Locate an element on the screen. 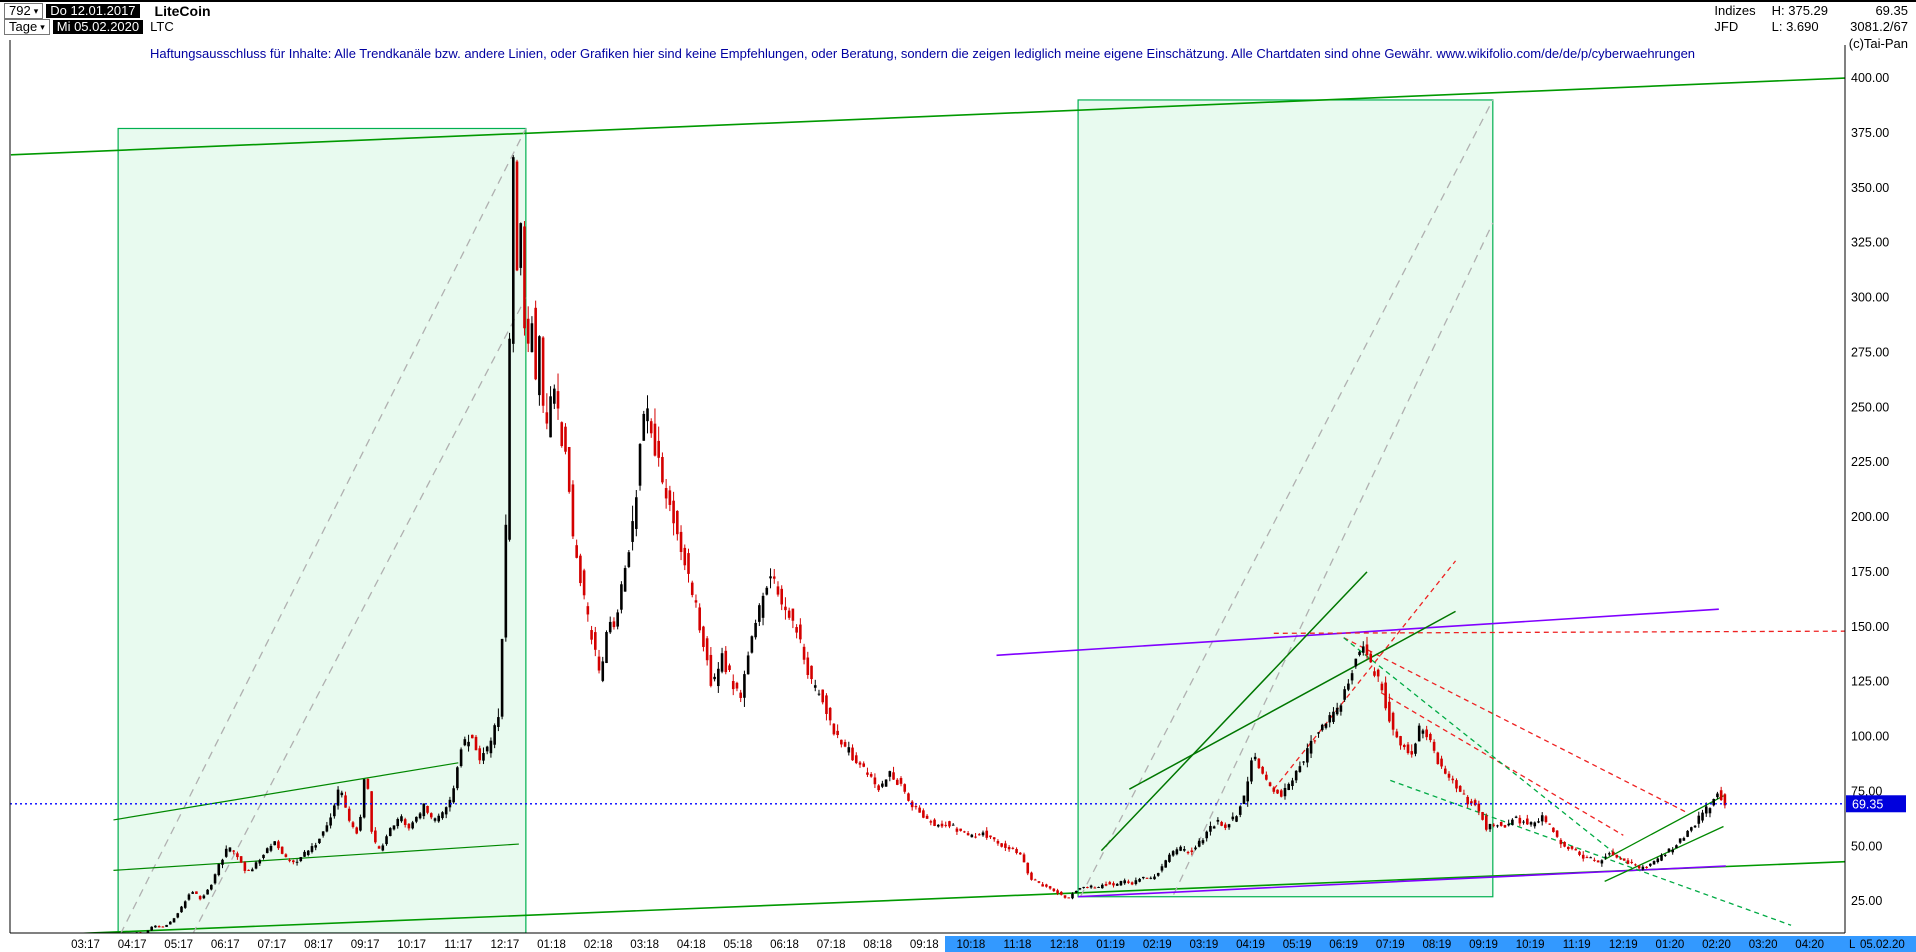  last-price-label: 69.35 is located at coordinates (1891, 10).